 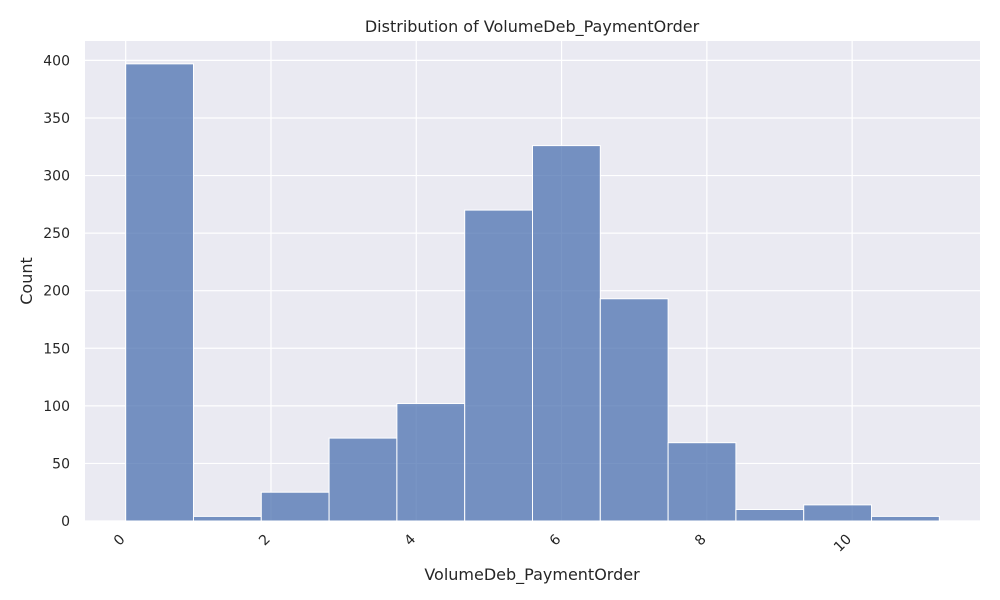 I want to click on y-tick-labels: 0 50 100 150 200 250 300 350 400, so click(x=56, y=291).